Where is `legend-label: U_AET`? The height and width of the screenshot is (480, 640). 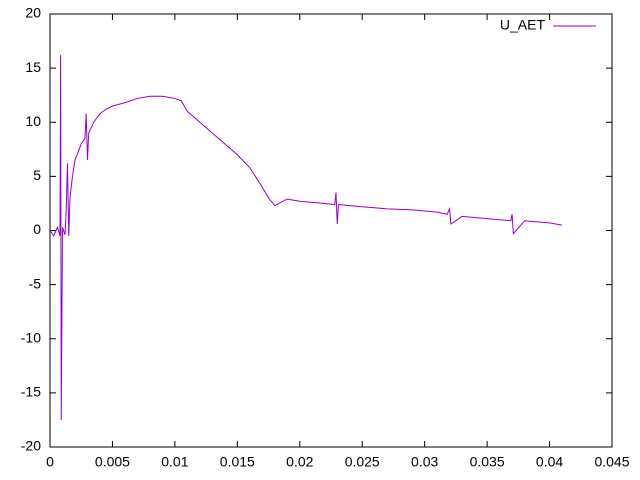 legend-label: U_AET is located at coordinates (523, 25).